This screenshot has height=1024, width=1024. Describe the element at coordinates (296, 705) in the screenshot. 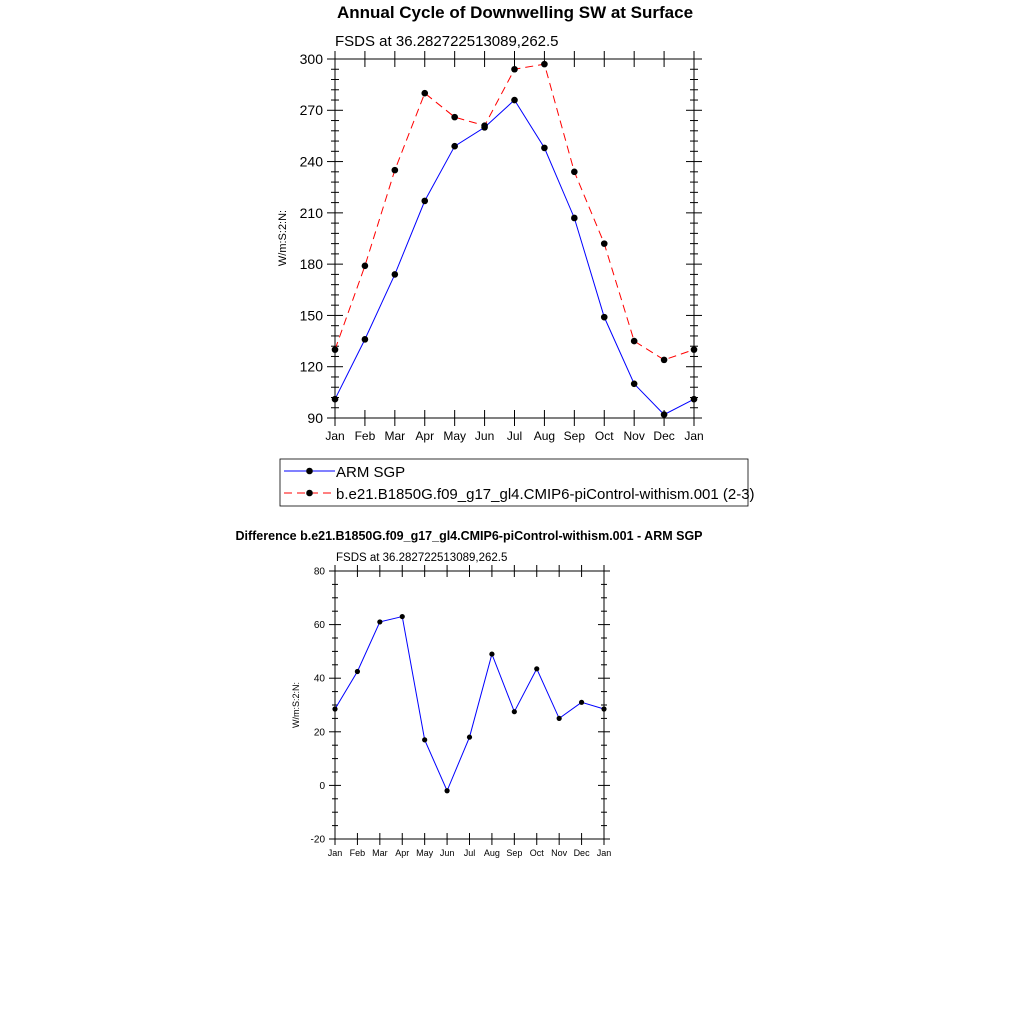

I see `chart2-y-axis-label: W/m:S:2:N:` at that location.